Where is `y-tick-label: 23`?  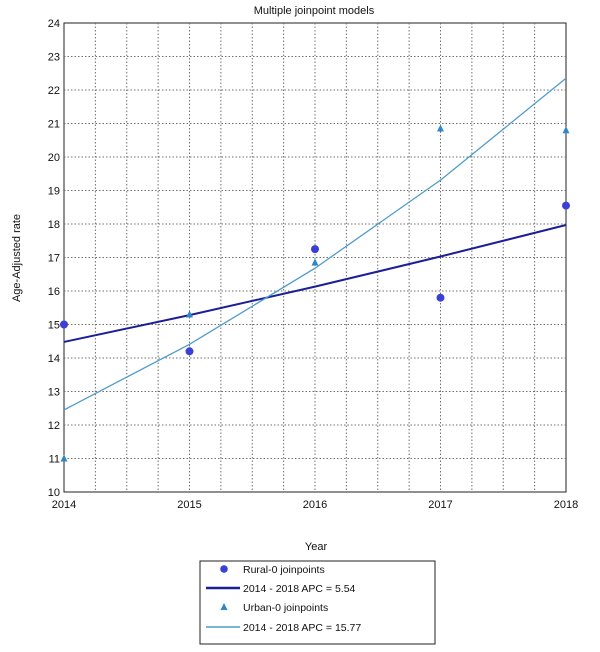 y-tick-label: 23 is located at coordinates (54, 58).